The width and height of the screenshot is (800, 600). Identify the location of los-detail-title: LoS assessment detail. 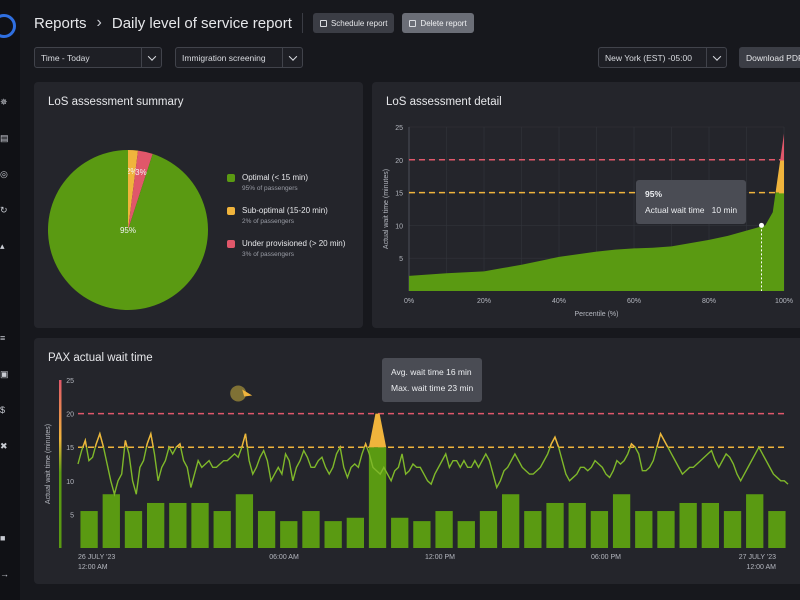
(444, 102).